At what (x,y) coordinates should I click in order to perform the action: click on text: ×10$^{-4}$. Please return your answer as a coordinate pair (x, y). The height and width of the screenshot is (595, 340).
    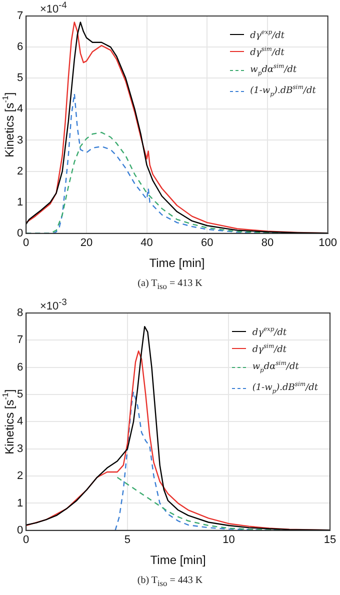
    Looking at the image, I should click on (53, 8).